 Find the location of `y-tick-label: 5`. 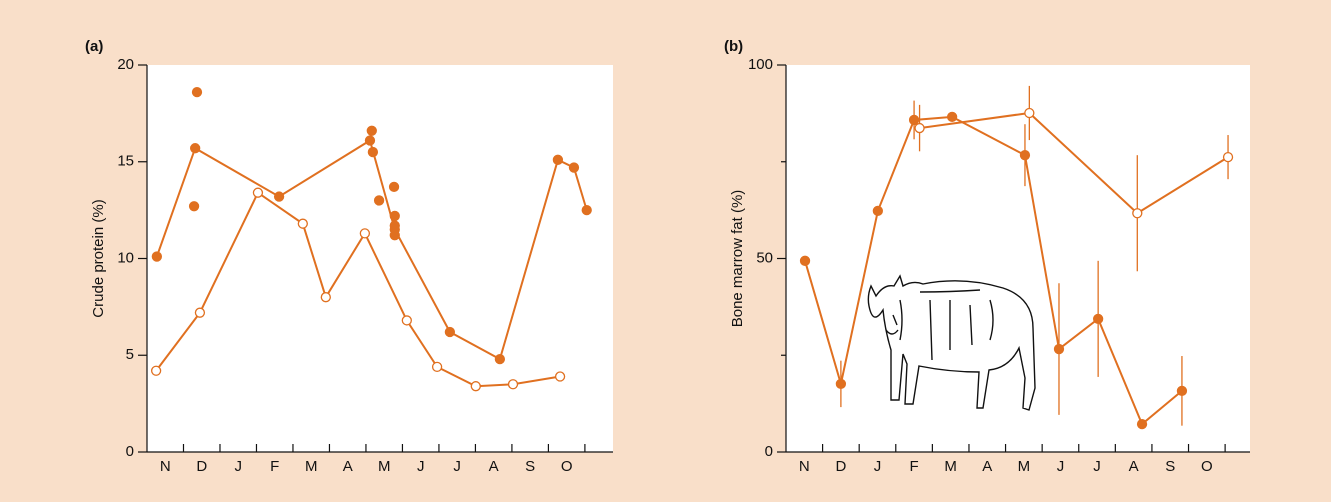

y-tick-label: 5 is located at coordinates (130, 354).